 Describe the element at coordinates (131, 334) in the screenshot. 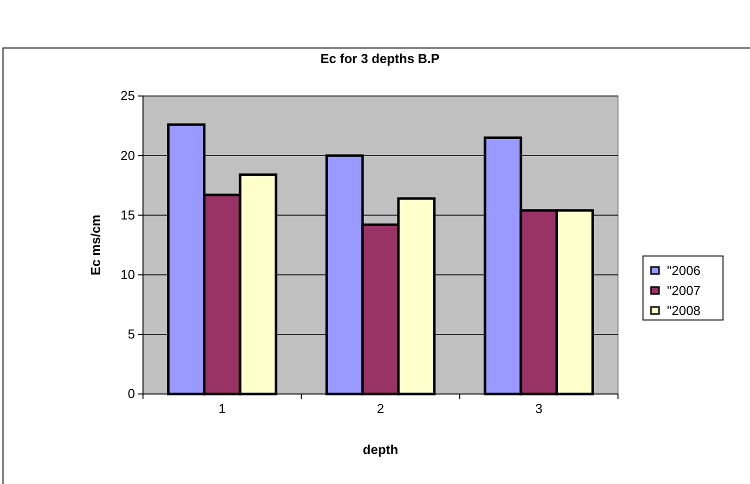

I see `y-tick-label: 5` at that location.